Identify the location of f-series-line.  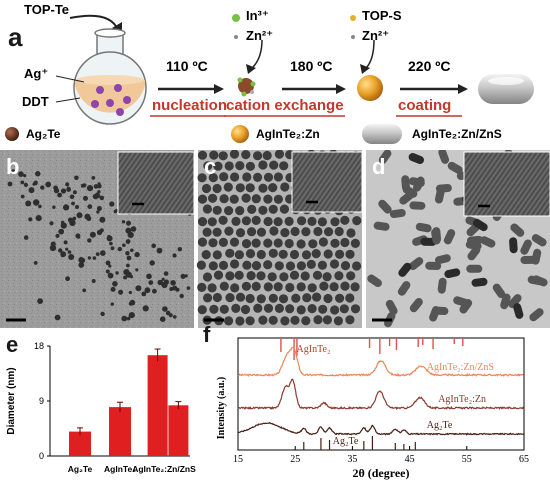
(380, 429).